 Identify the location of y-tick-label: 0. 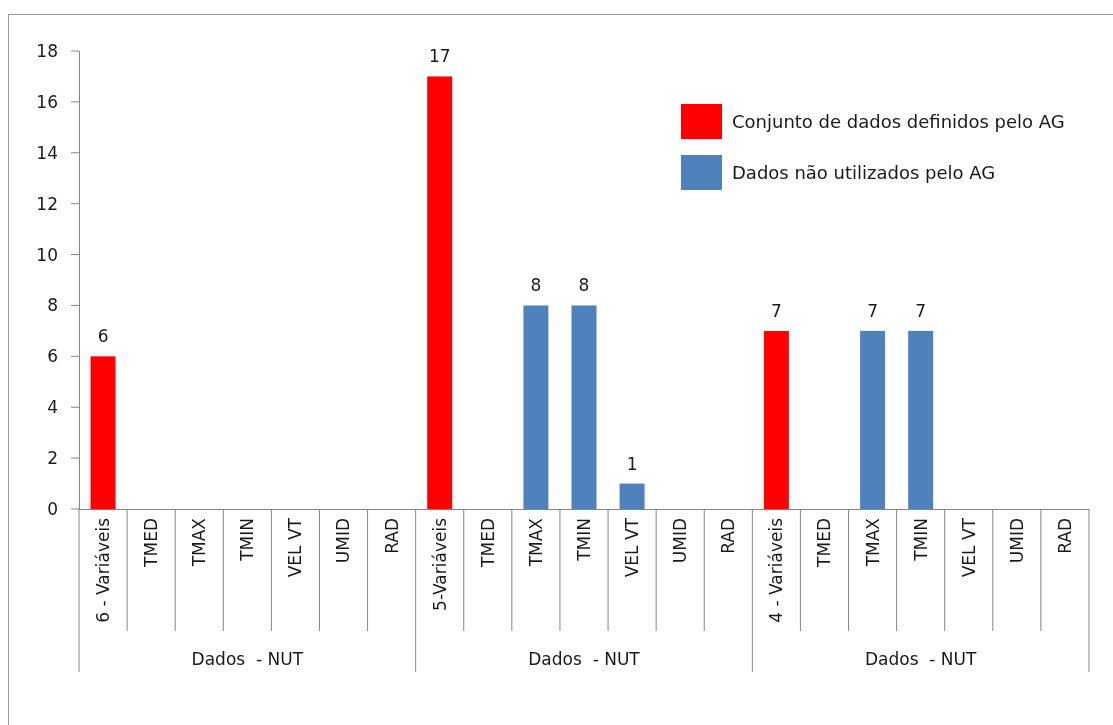
(52, 508).